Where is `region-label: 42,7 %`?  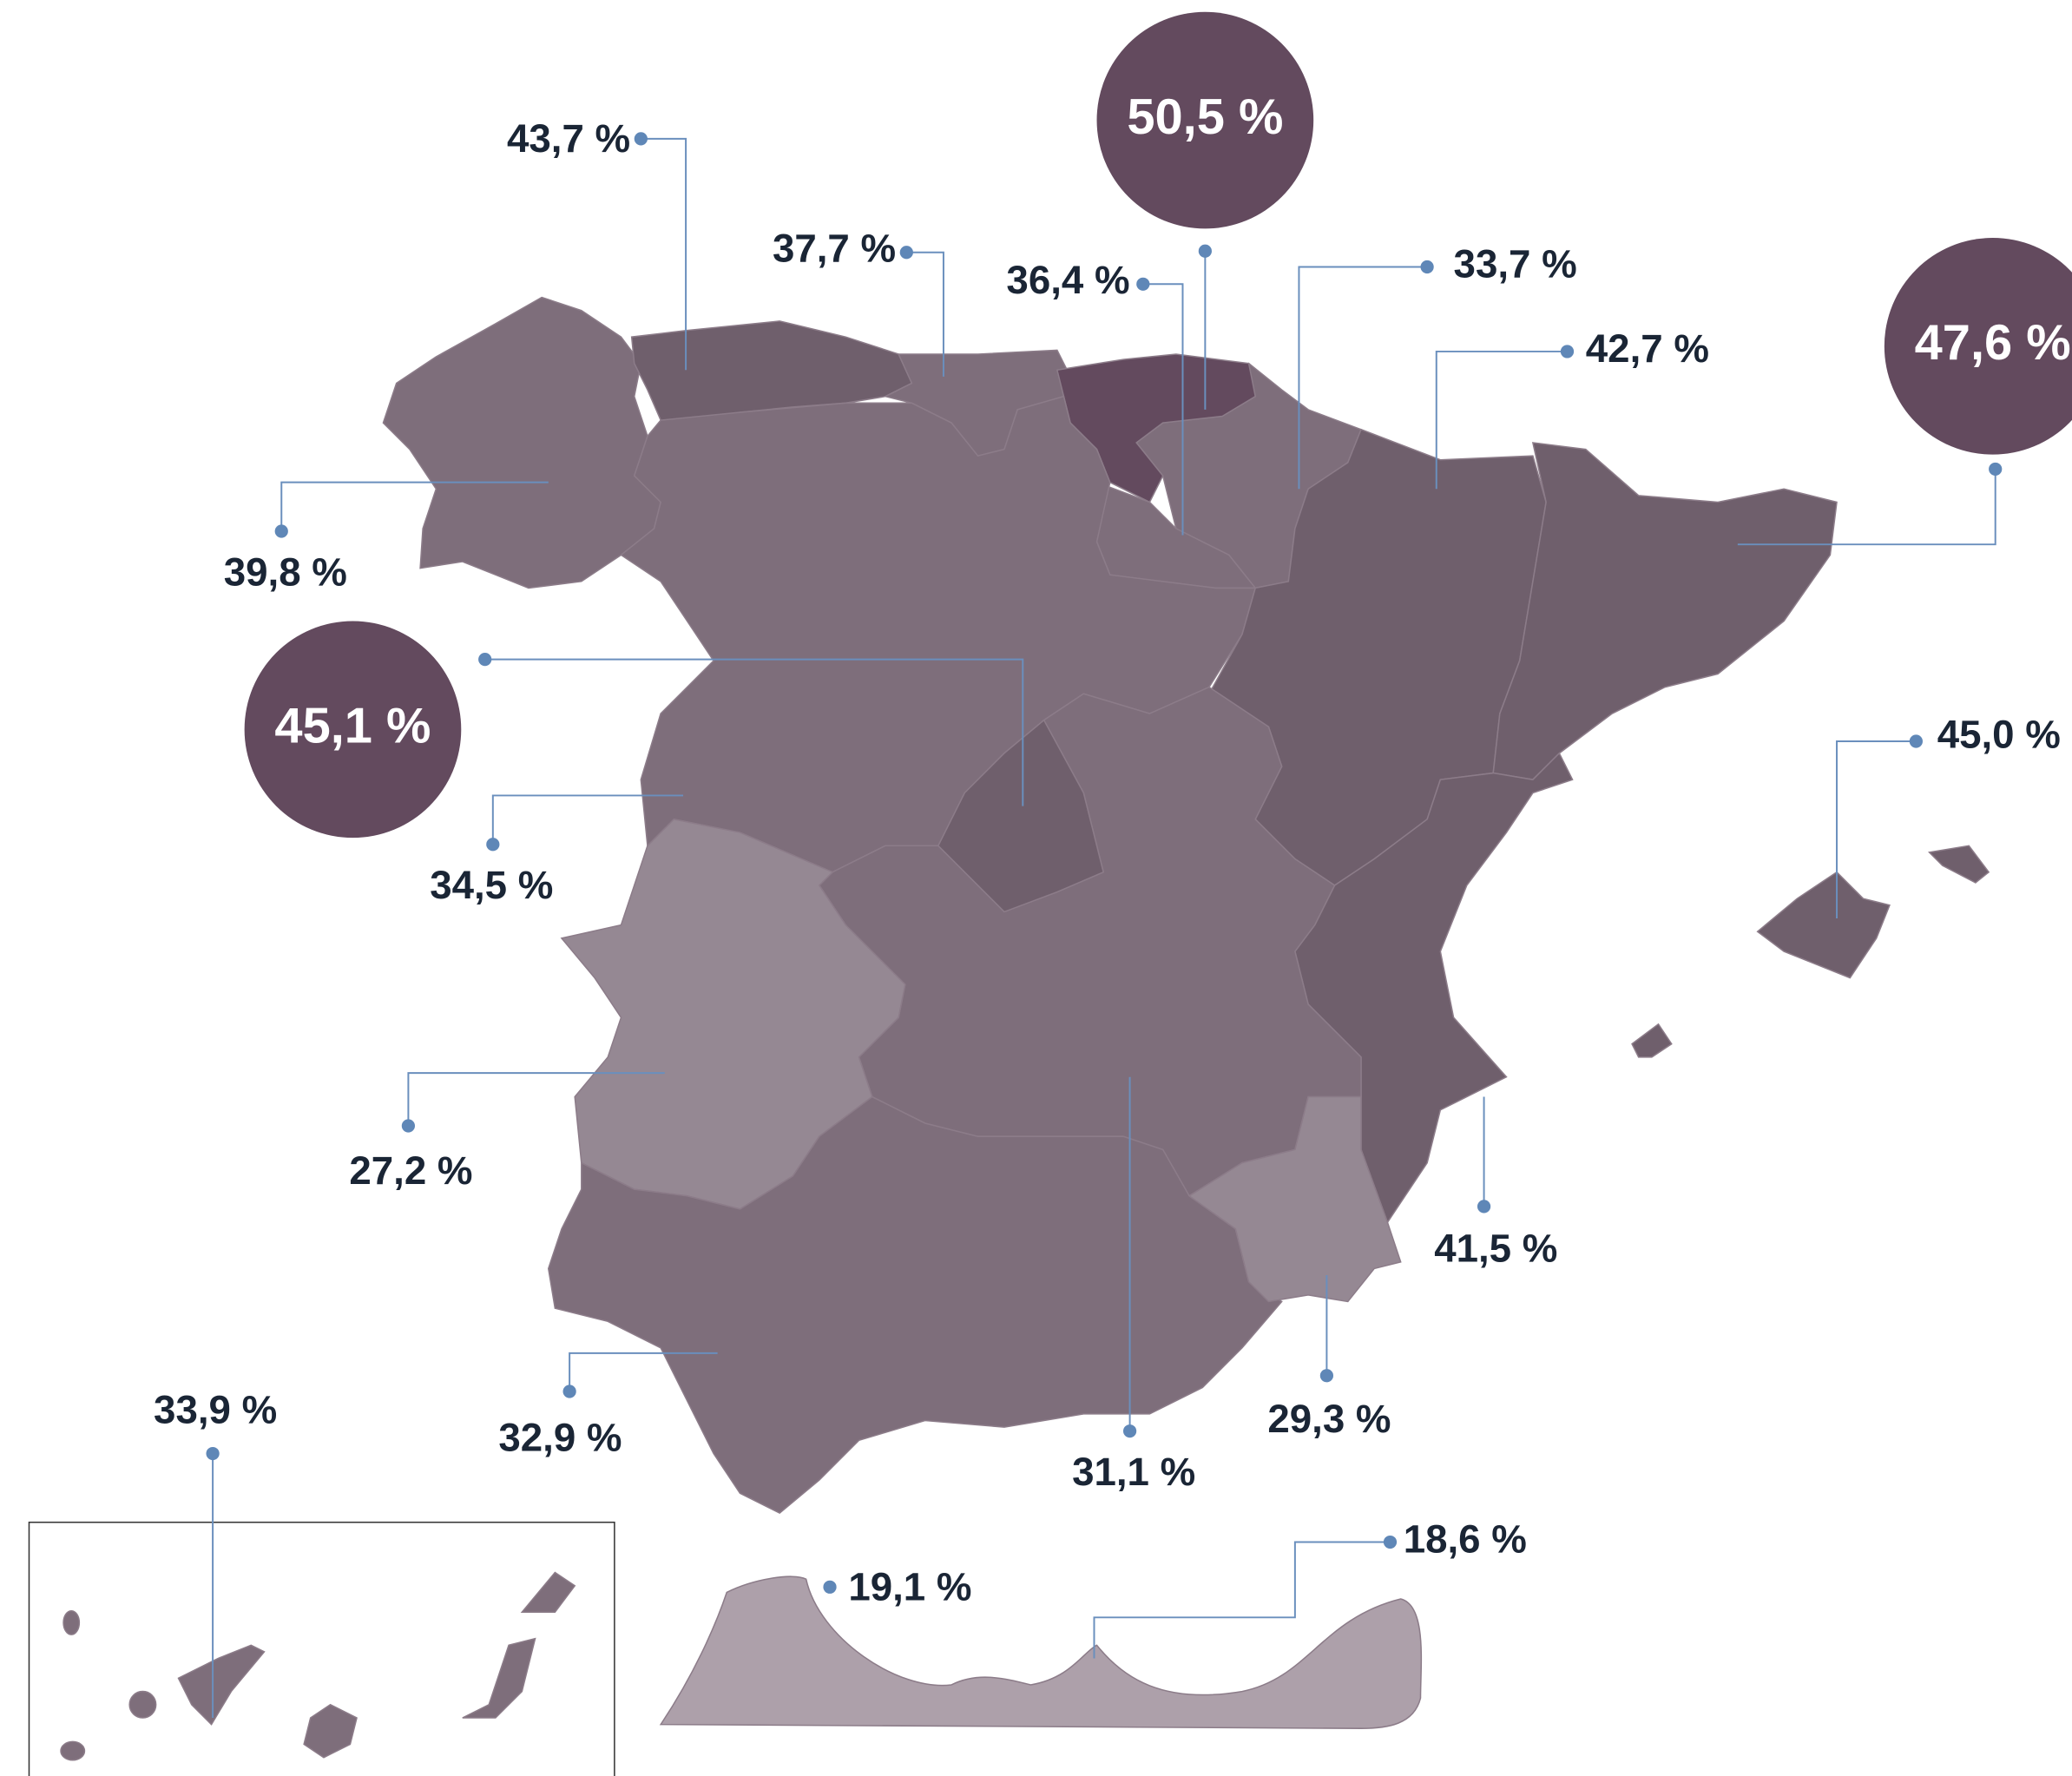 region-label: 42,7 % is located at coordinates (1647, 348).